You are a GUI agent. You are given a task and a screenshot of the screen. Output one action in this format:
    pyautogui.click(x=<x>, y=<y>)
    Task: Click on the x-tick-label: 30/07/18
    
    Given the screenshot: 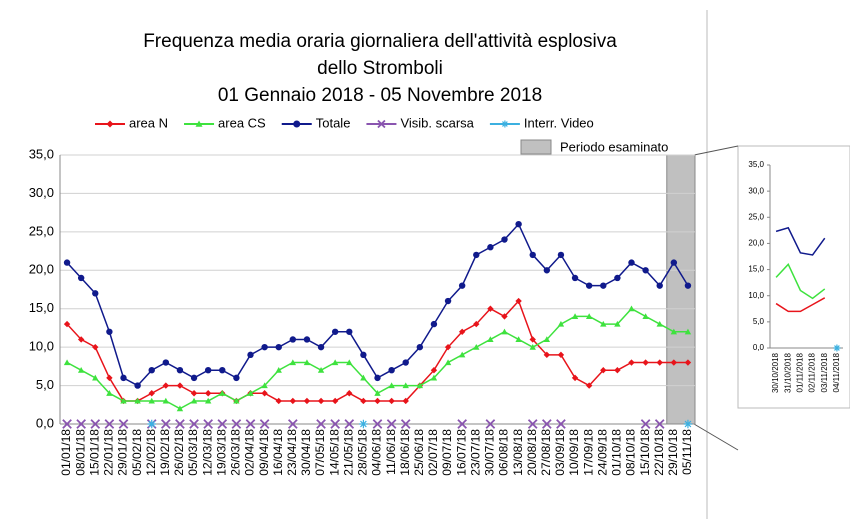 What is the action you would take?
    pyautogui.click(x=490, y=452)
    